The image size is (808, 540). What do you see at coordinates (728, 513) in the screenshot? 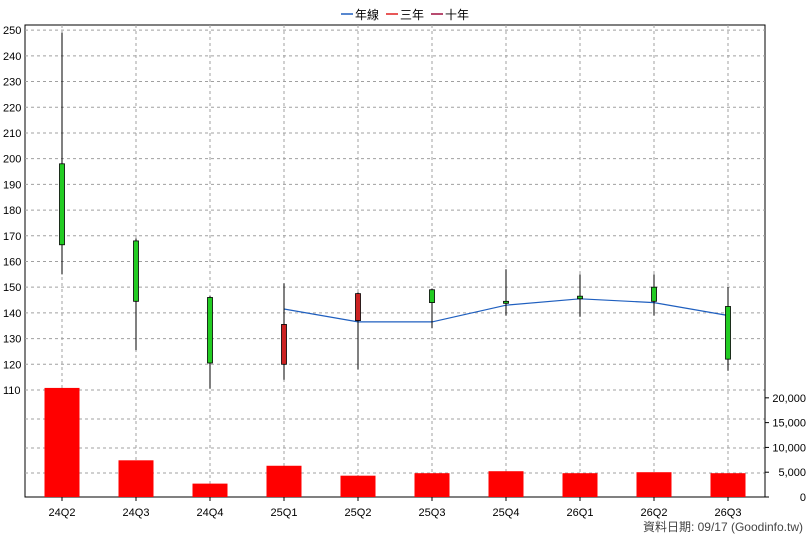
I see `x-tick-label: 26Q3` at bounding box center [728, 513].